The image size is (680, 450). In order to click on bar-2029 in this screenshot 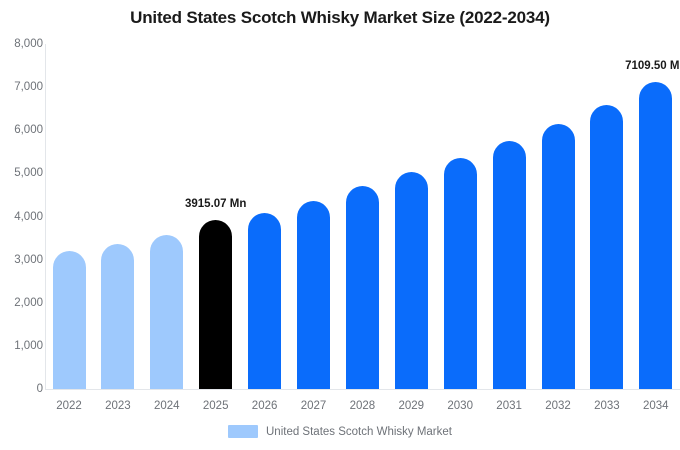, I will do `click(411, 280)`.